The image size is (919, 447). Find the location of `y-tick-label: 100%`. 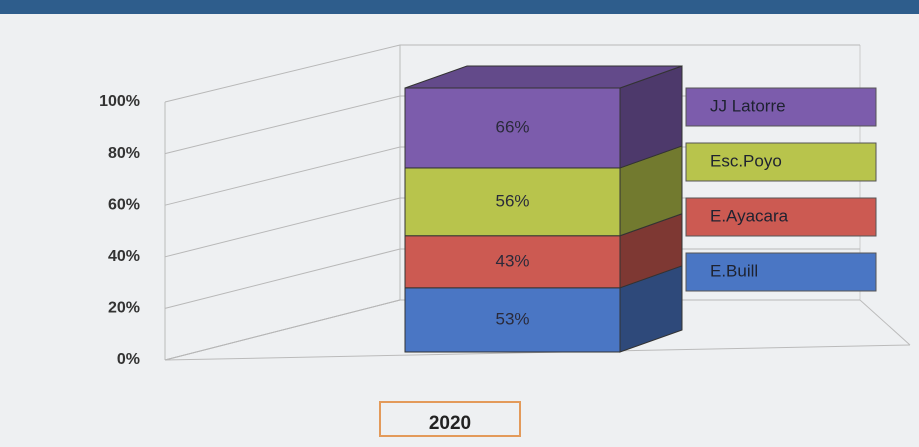

y-tick-label: 100% is located at coordinates (119, 101).